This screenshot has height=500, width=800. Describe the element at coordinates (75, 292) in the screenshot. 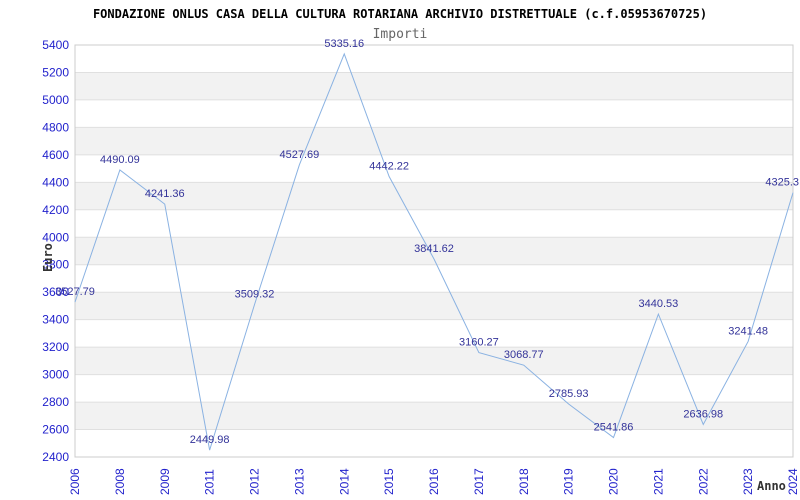

I see `data-label: 3527.79` at that location.